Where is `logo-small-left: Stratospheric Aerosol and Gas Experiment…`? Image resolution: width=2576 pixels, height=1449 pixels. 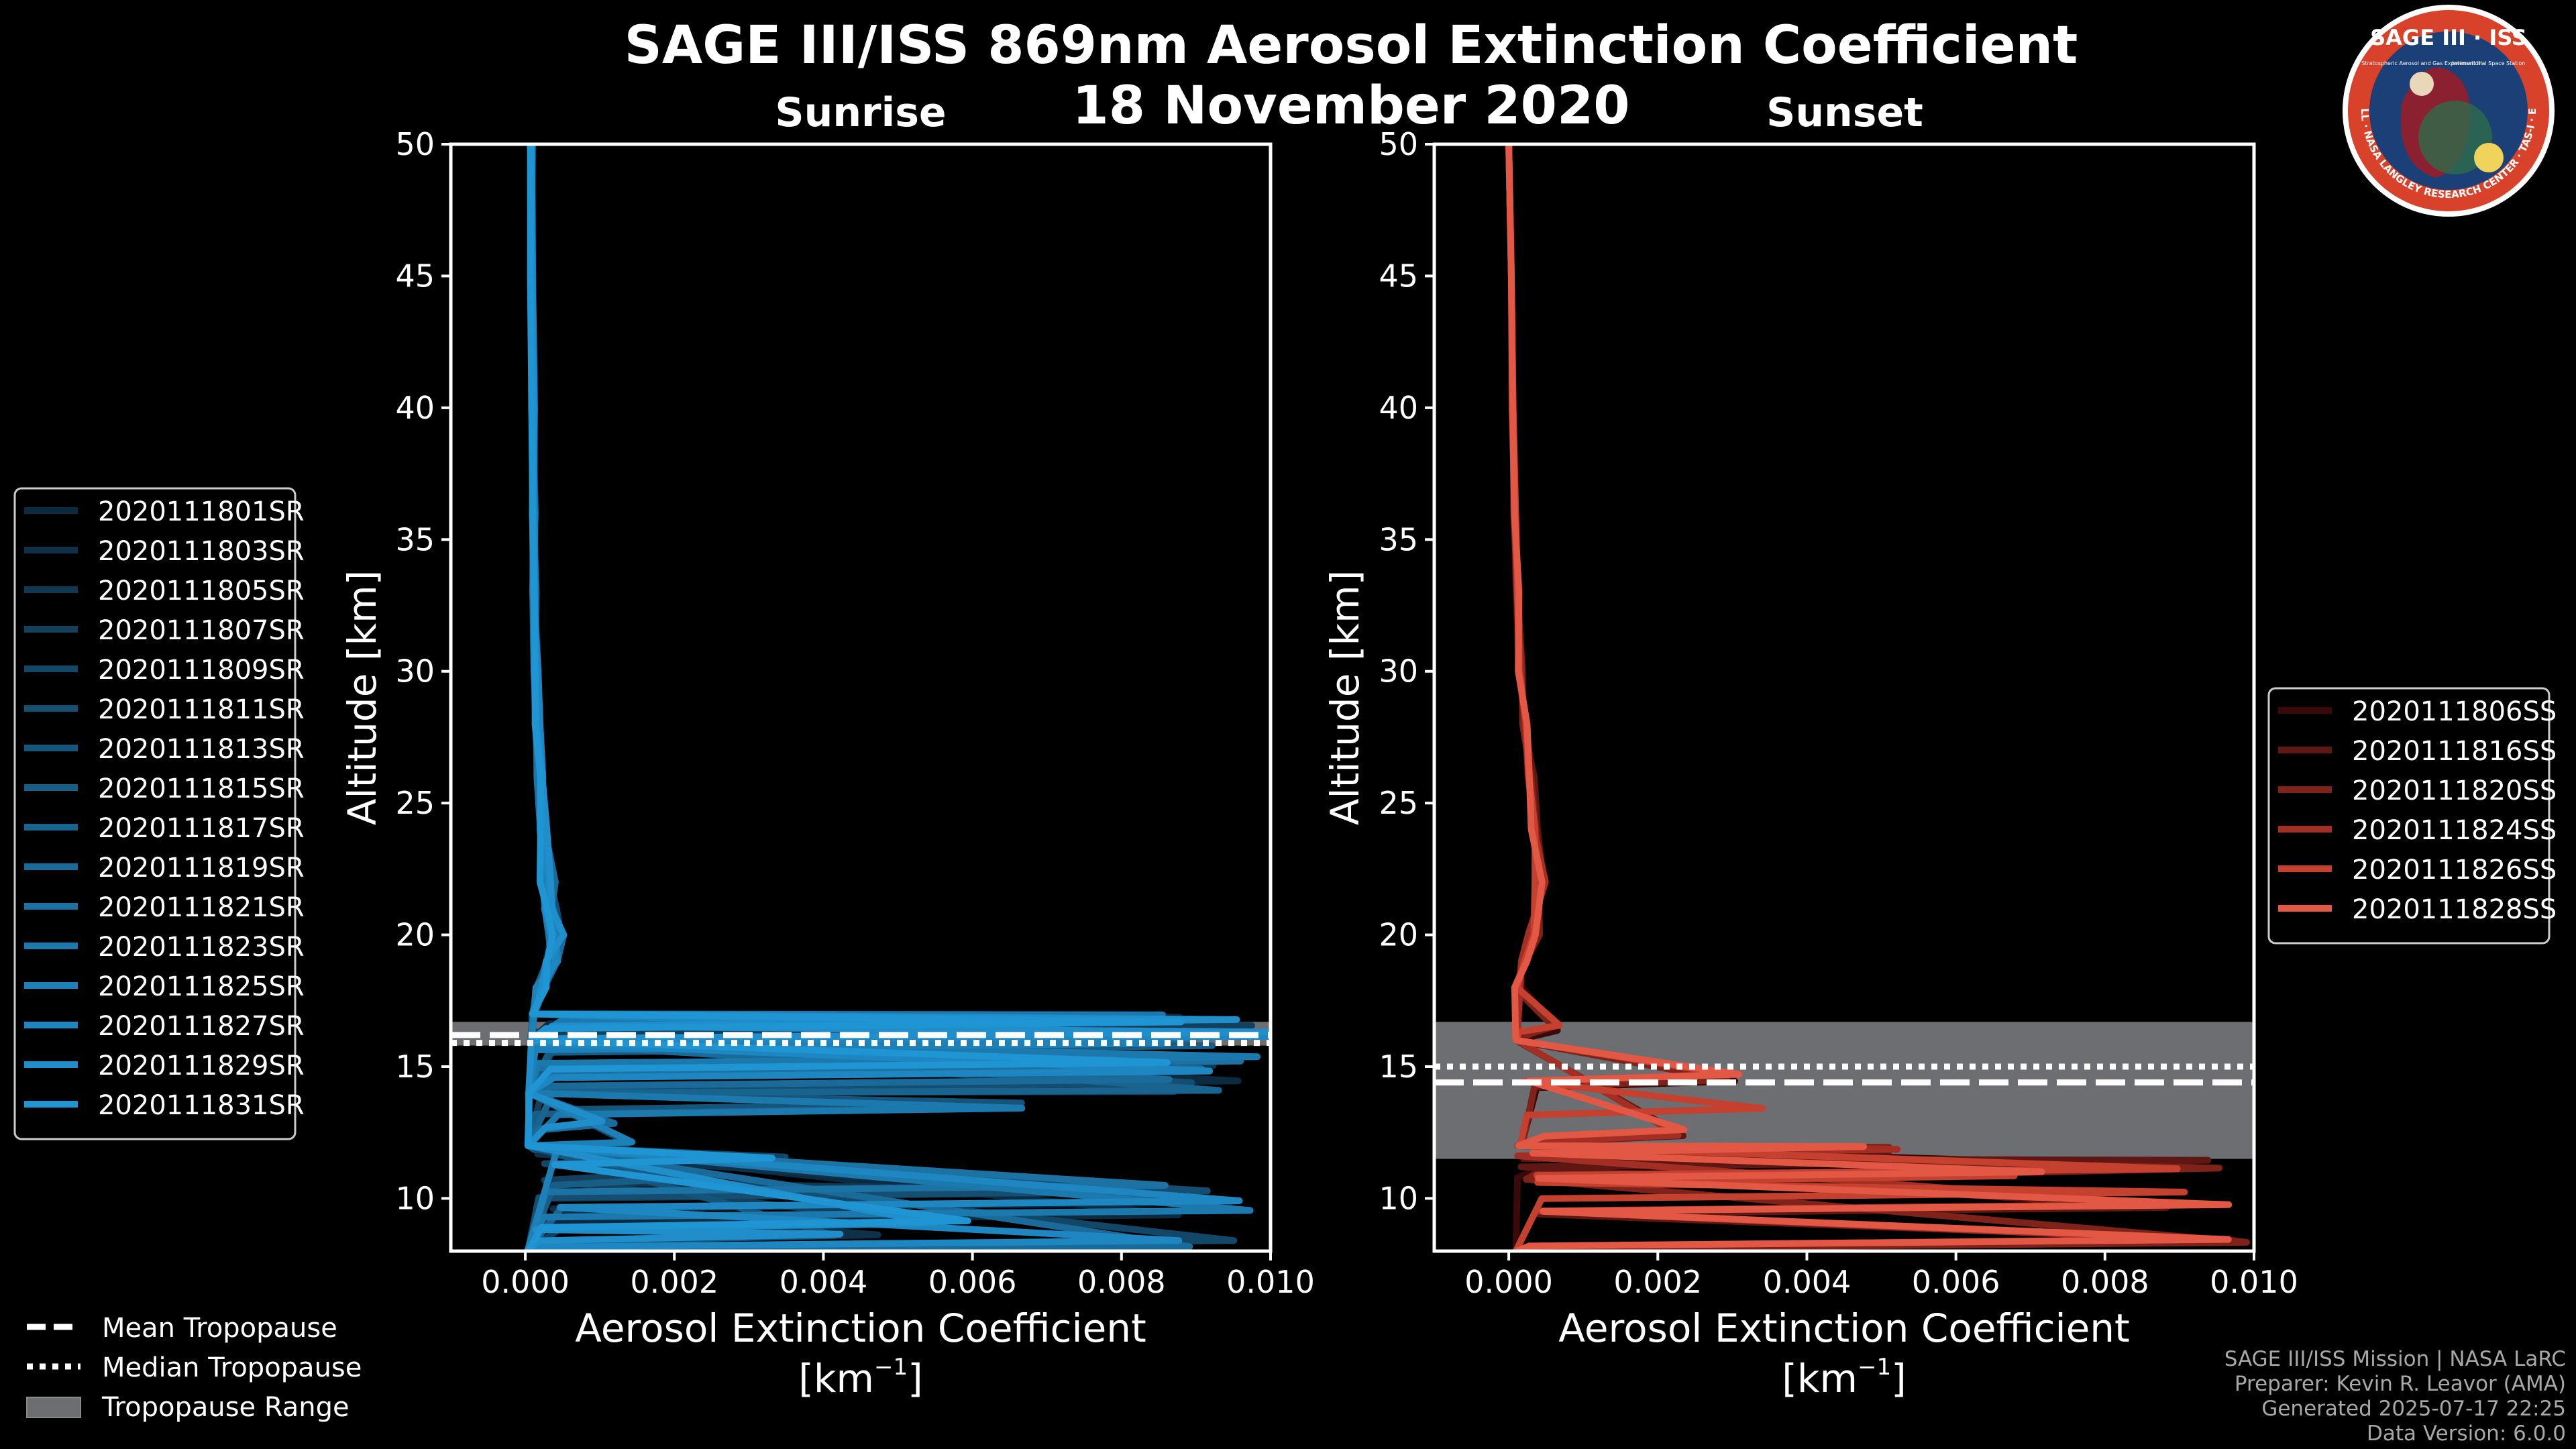
logo-small-left: Stratospheric Aerosol and Gas Experiment… is located at coordinates (2421, 63).